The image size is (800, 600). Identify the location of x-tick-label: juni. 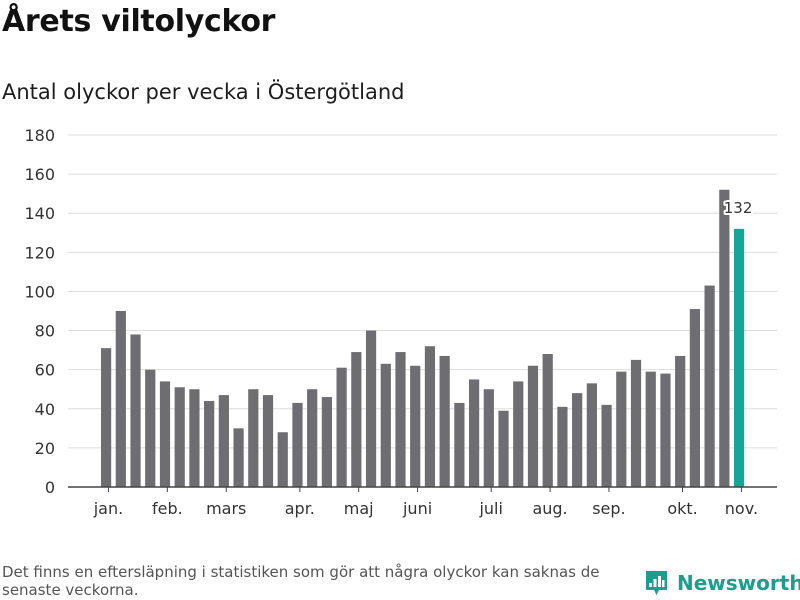
(417, 508).